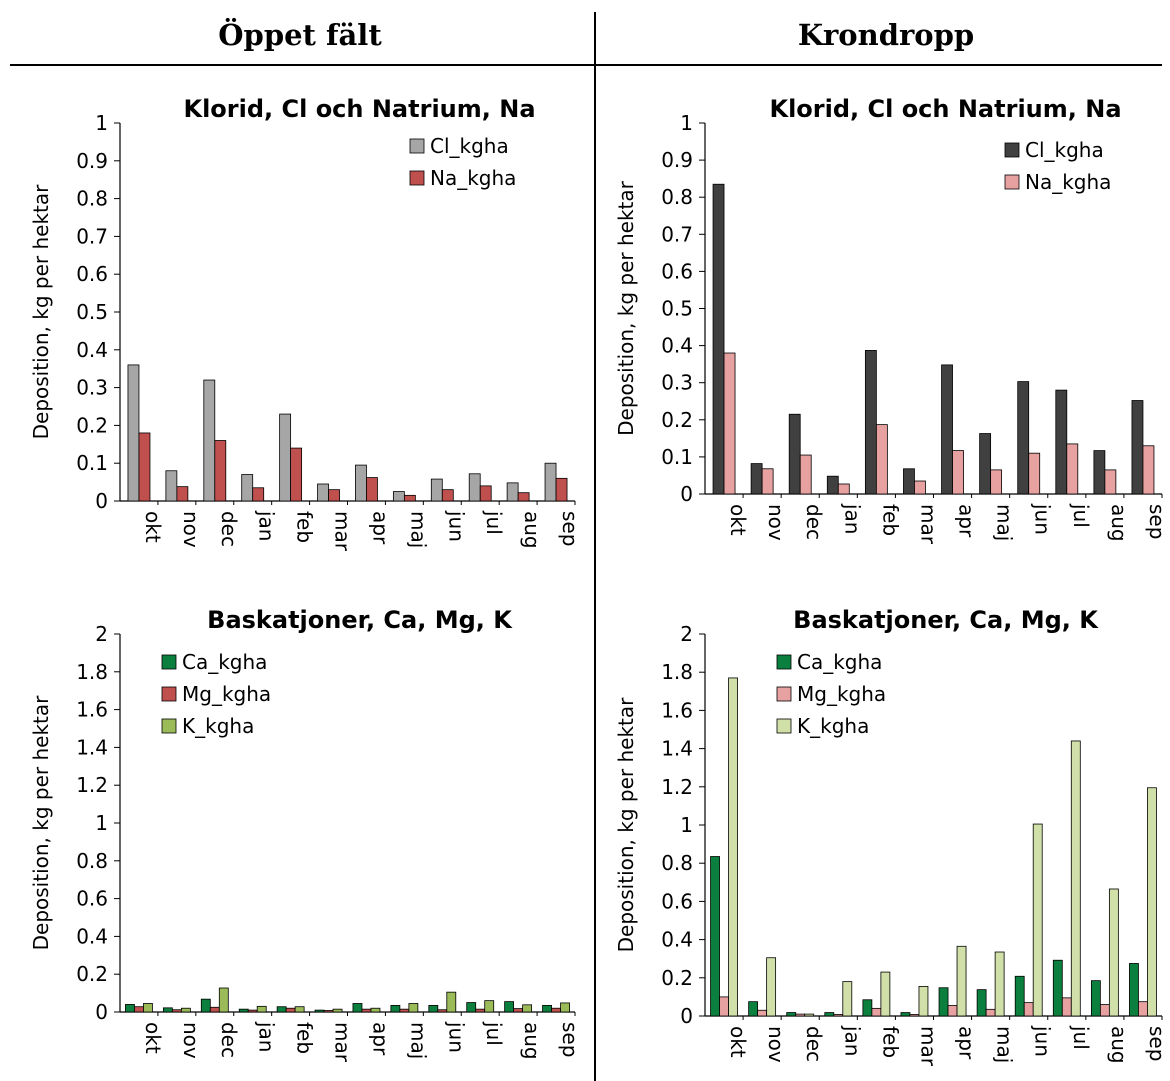  I want to click on legend-label: Cl_kgha, so click(469, 146).